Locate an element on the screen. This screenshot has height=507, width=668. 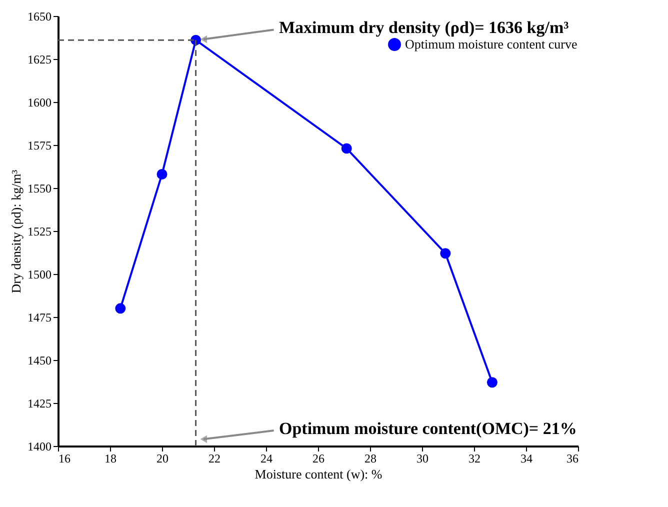
y-tick-label: 1475 is located at coordinates (40, 317).